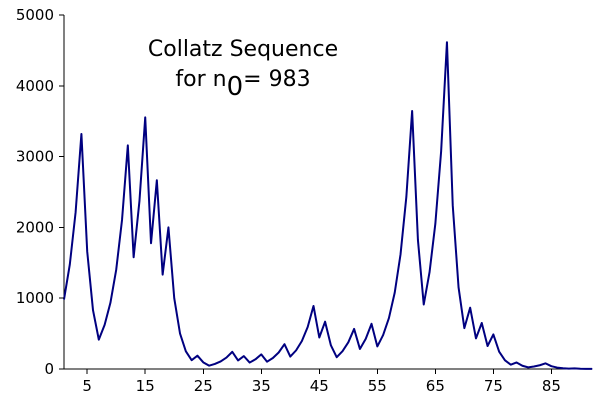  What do you see at coordinates (276, 79) in the screenshot?
I see `chart-title-line2-suffix: = 983` at bounding box center [276, 79].